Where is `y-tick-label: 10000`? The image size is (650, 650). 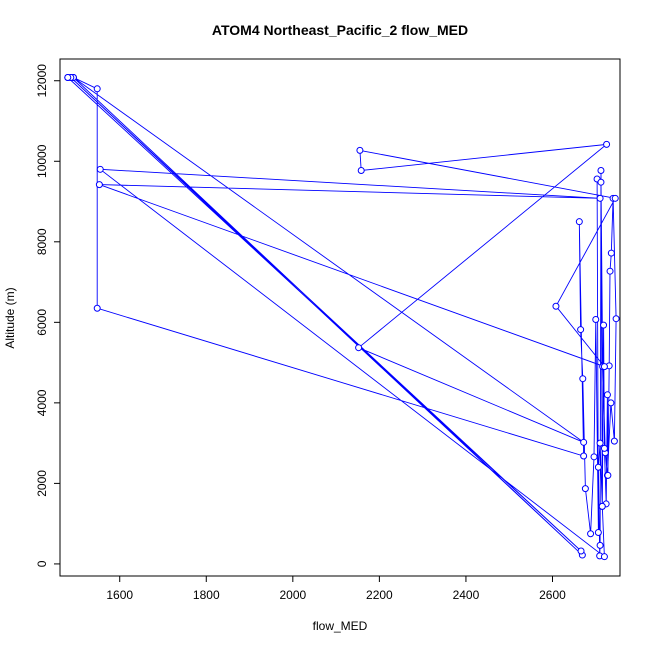
y-tick-label: 10000 is located at coordinates (42, 161).